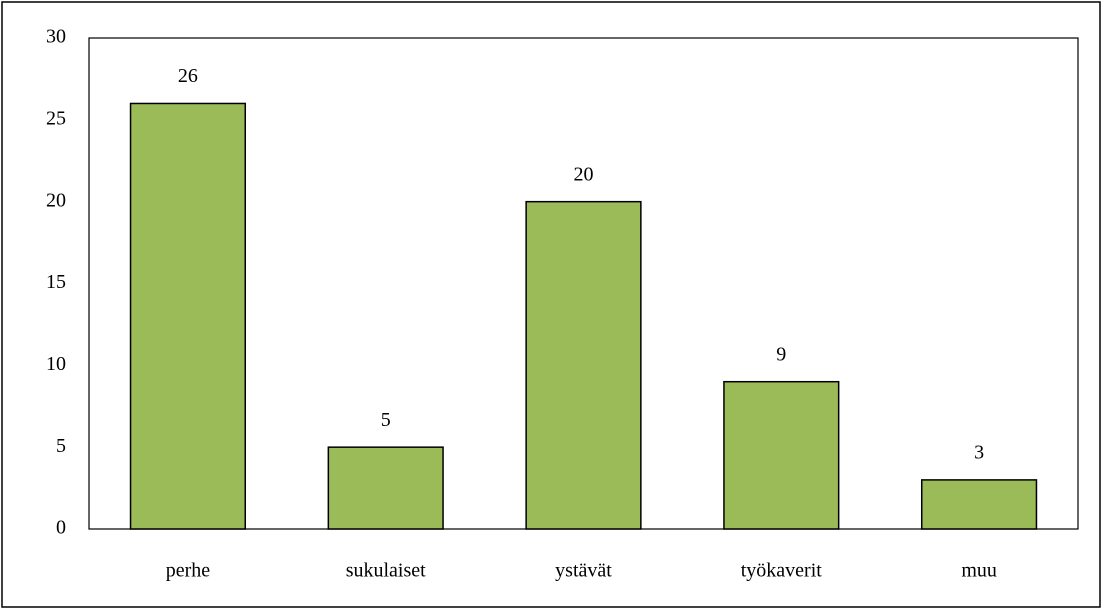  What do you see at coordinates (188, 76) in the screenshot?
I see `data-label: 26` at bounding box center [188, 76].